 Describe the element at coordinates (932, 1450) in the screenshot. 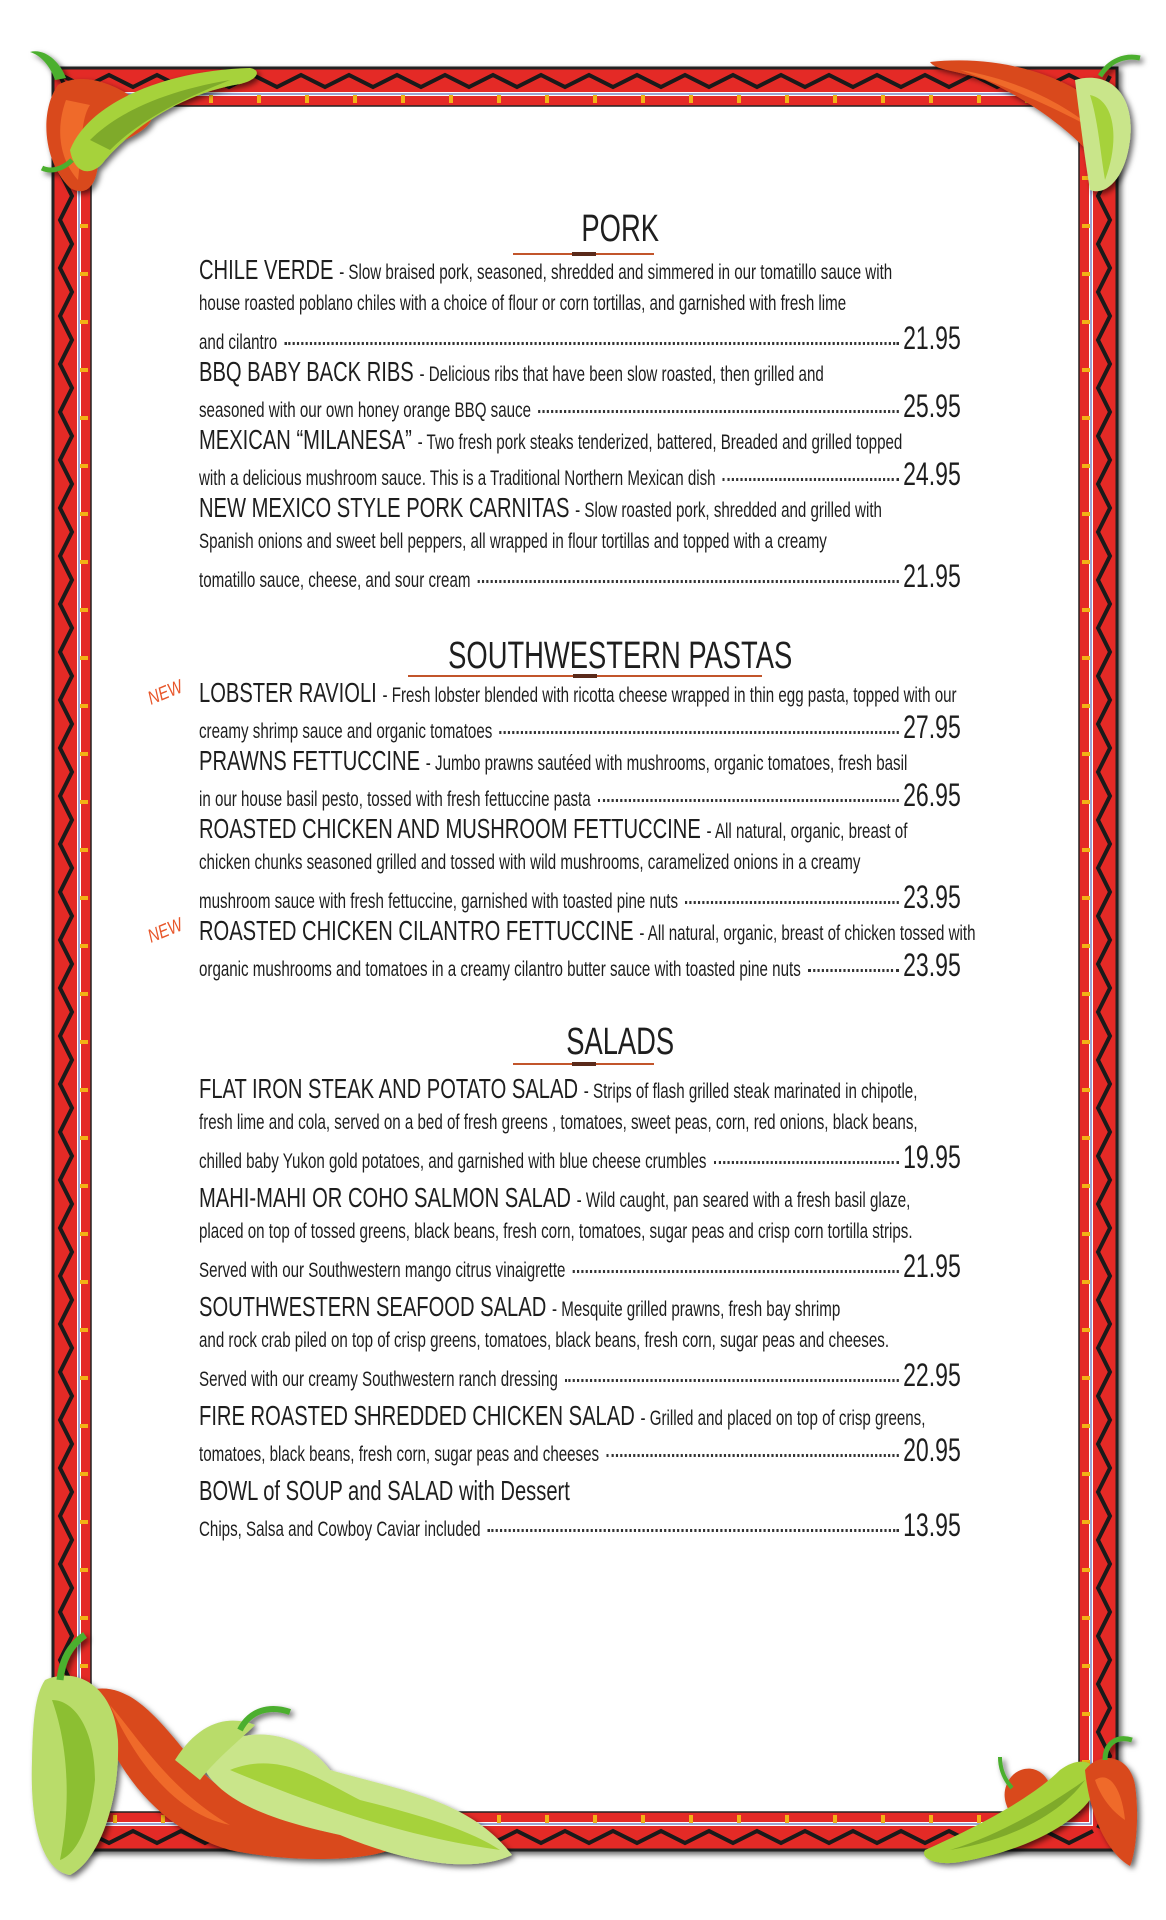

I see `item-price: 20.95` at that location.